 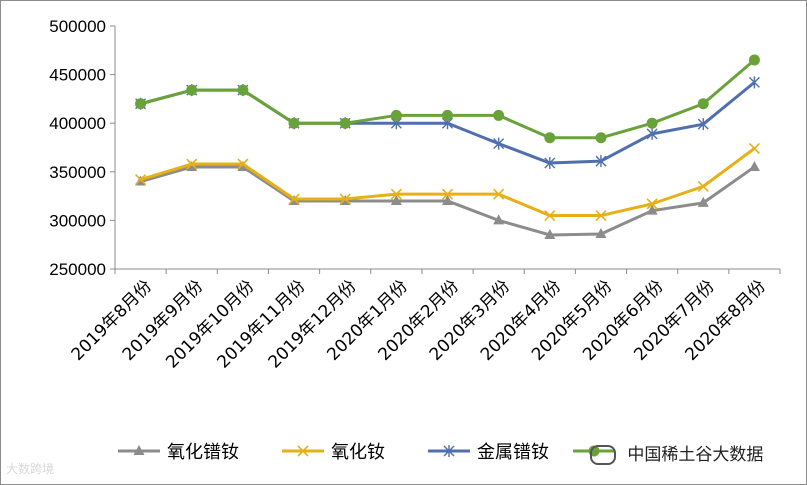 I want to click on legend-label: 氧化镨钕, so click(x=203, y=452).